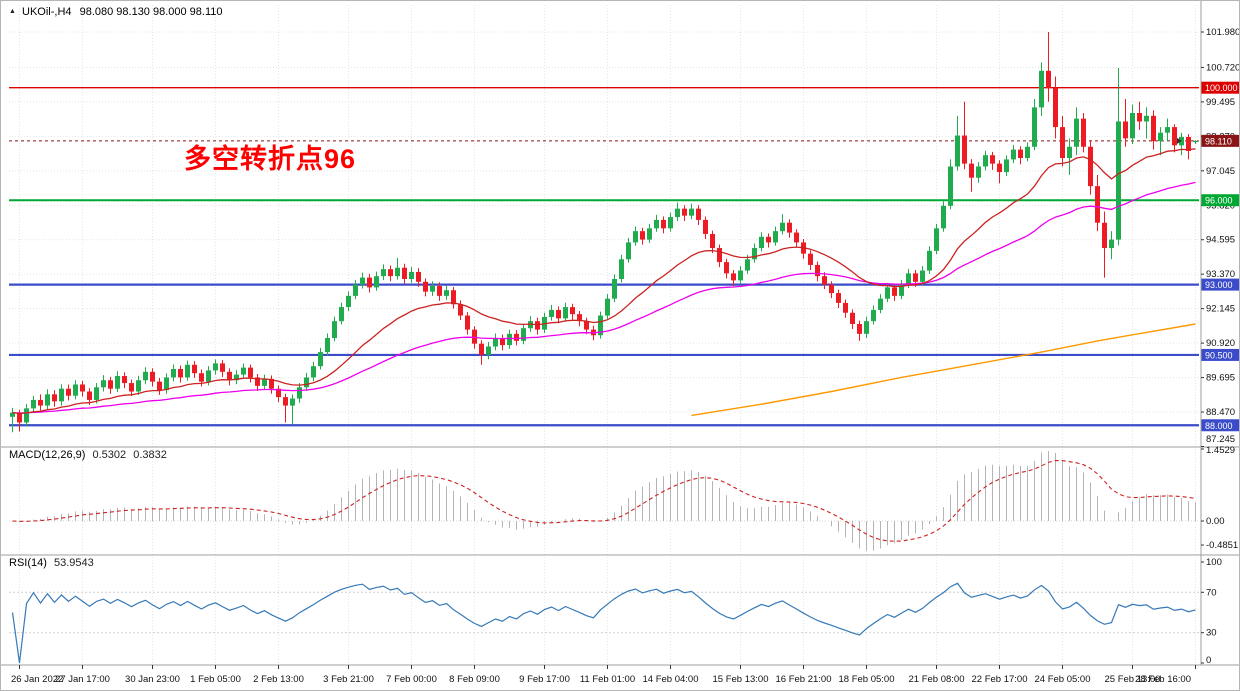 This screenshot has width=1240, height=691. I want to click on price-tag-93.000, so click(1220, 284).